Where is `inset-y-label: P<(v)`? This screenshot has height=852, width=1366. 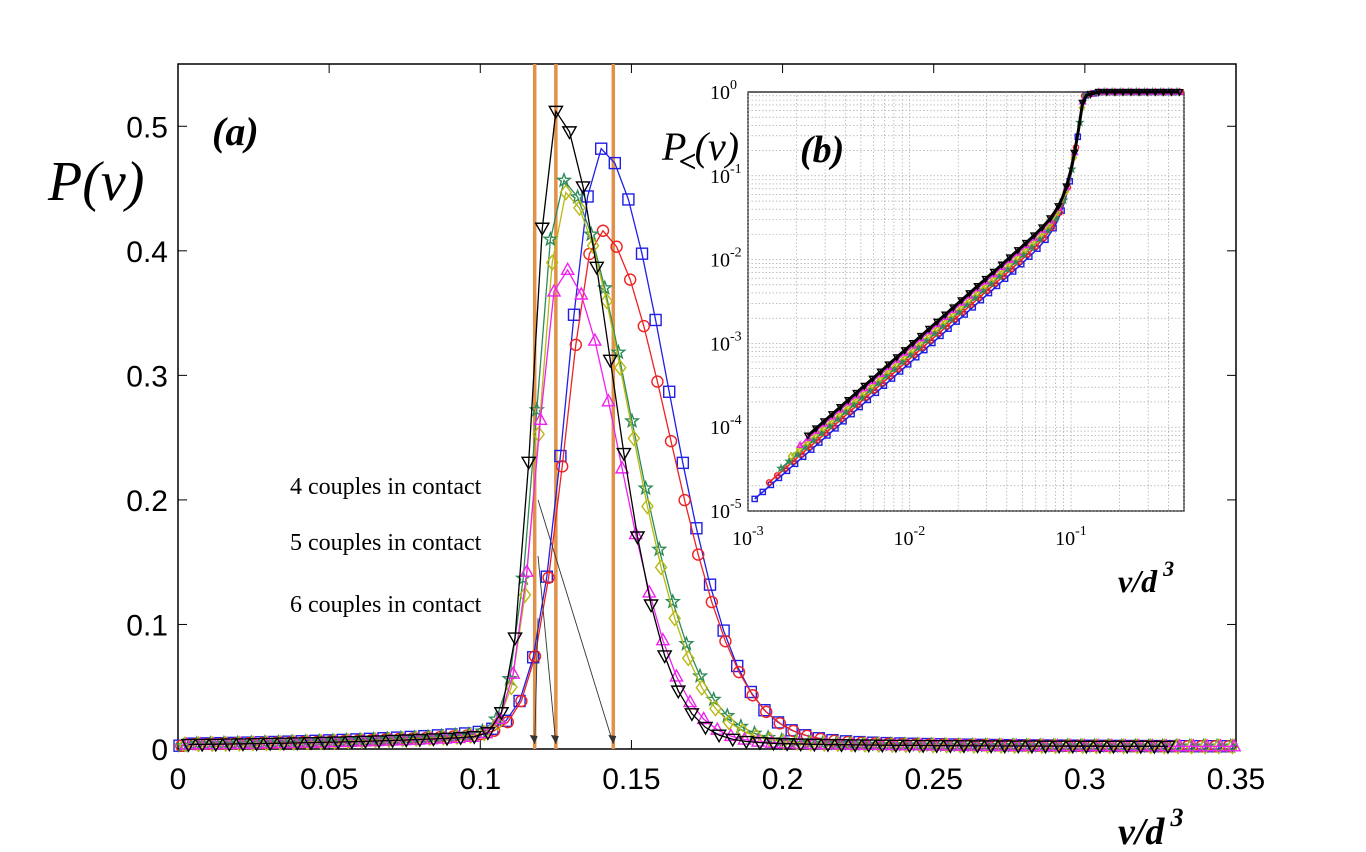 inset-y-label: P<(v) is located at coordinates (700, 151).